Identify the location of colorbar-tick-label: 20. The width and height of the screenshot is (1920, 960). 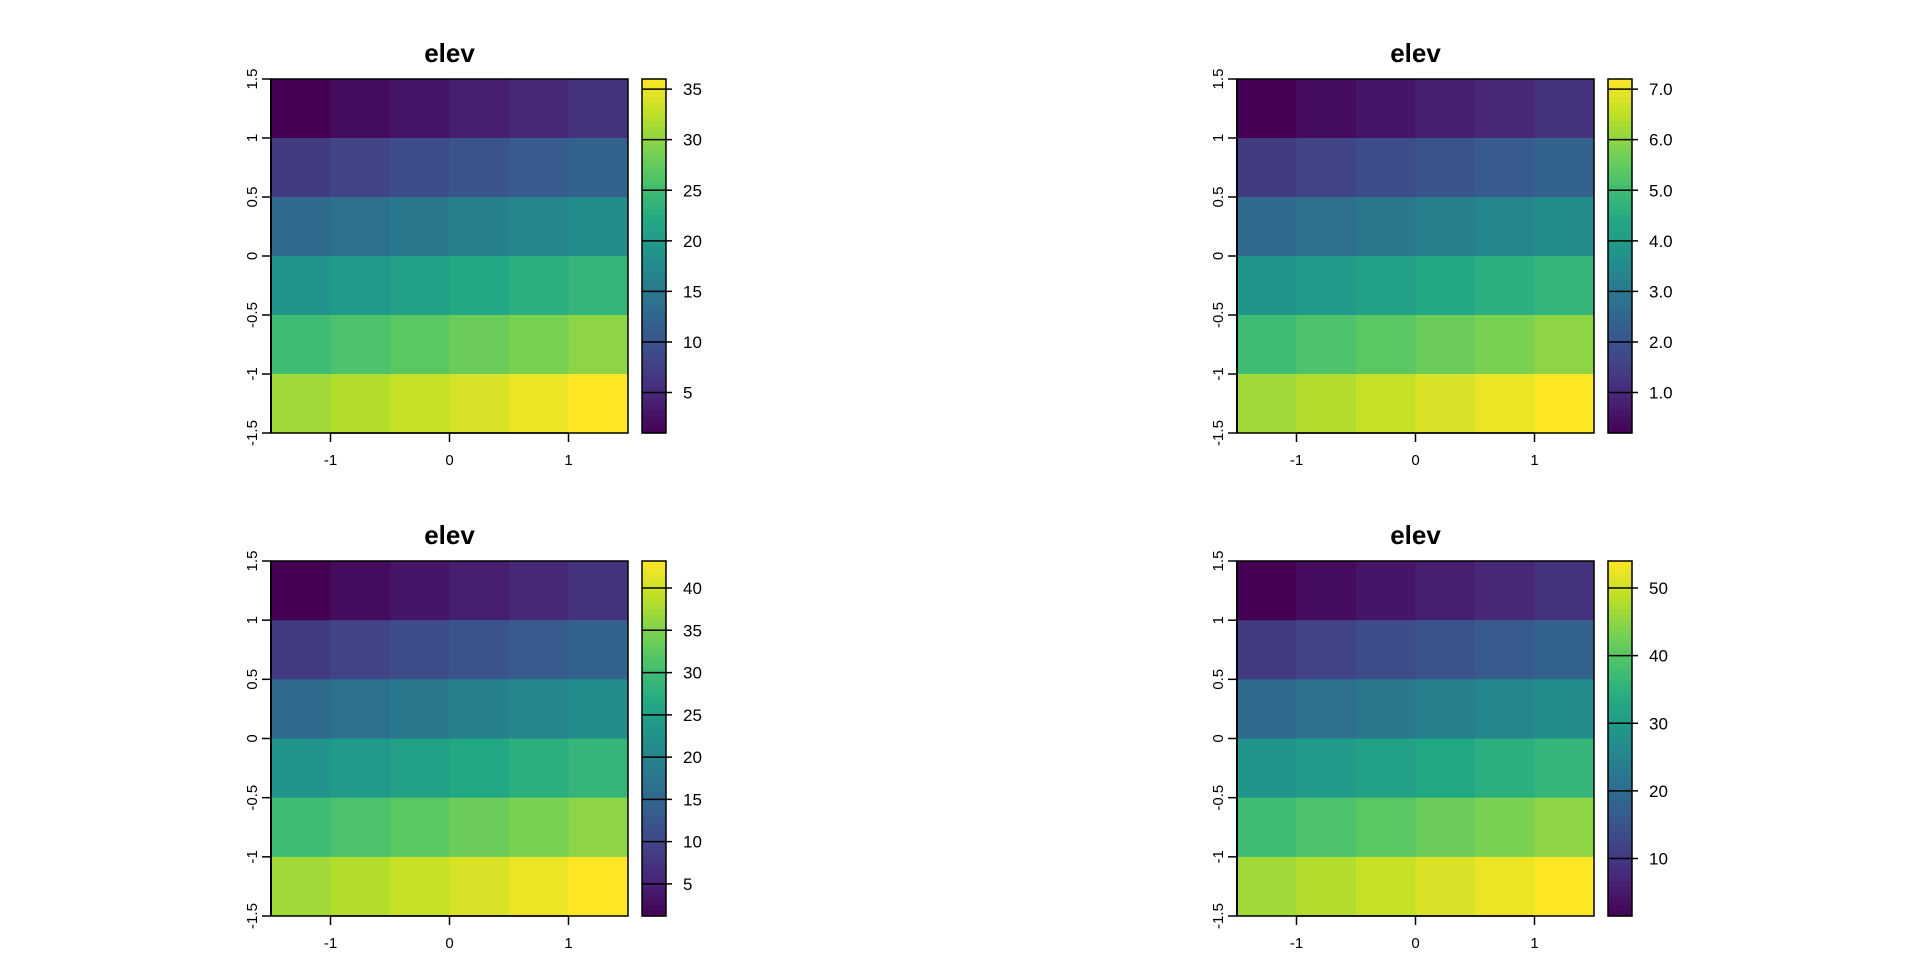
(692, 757).